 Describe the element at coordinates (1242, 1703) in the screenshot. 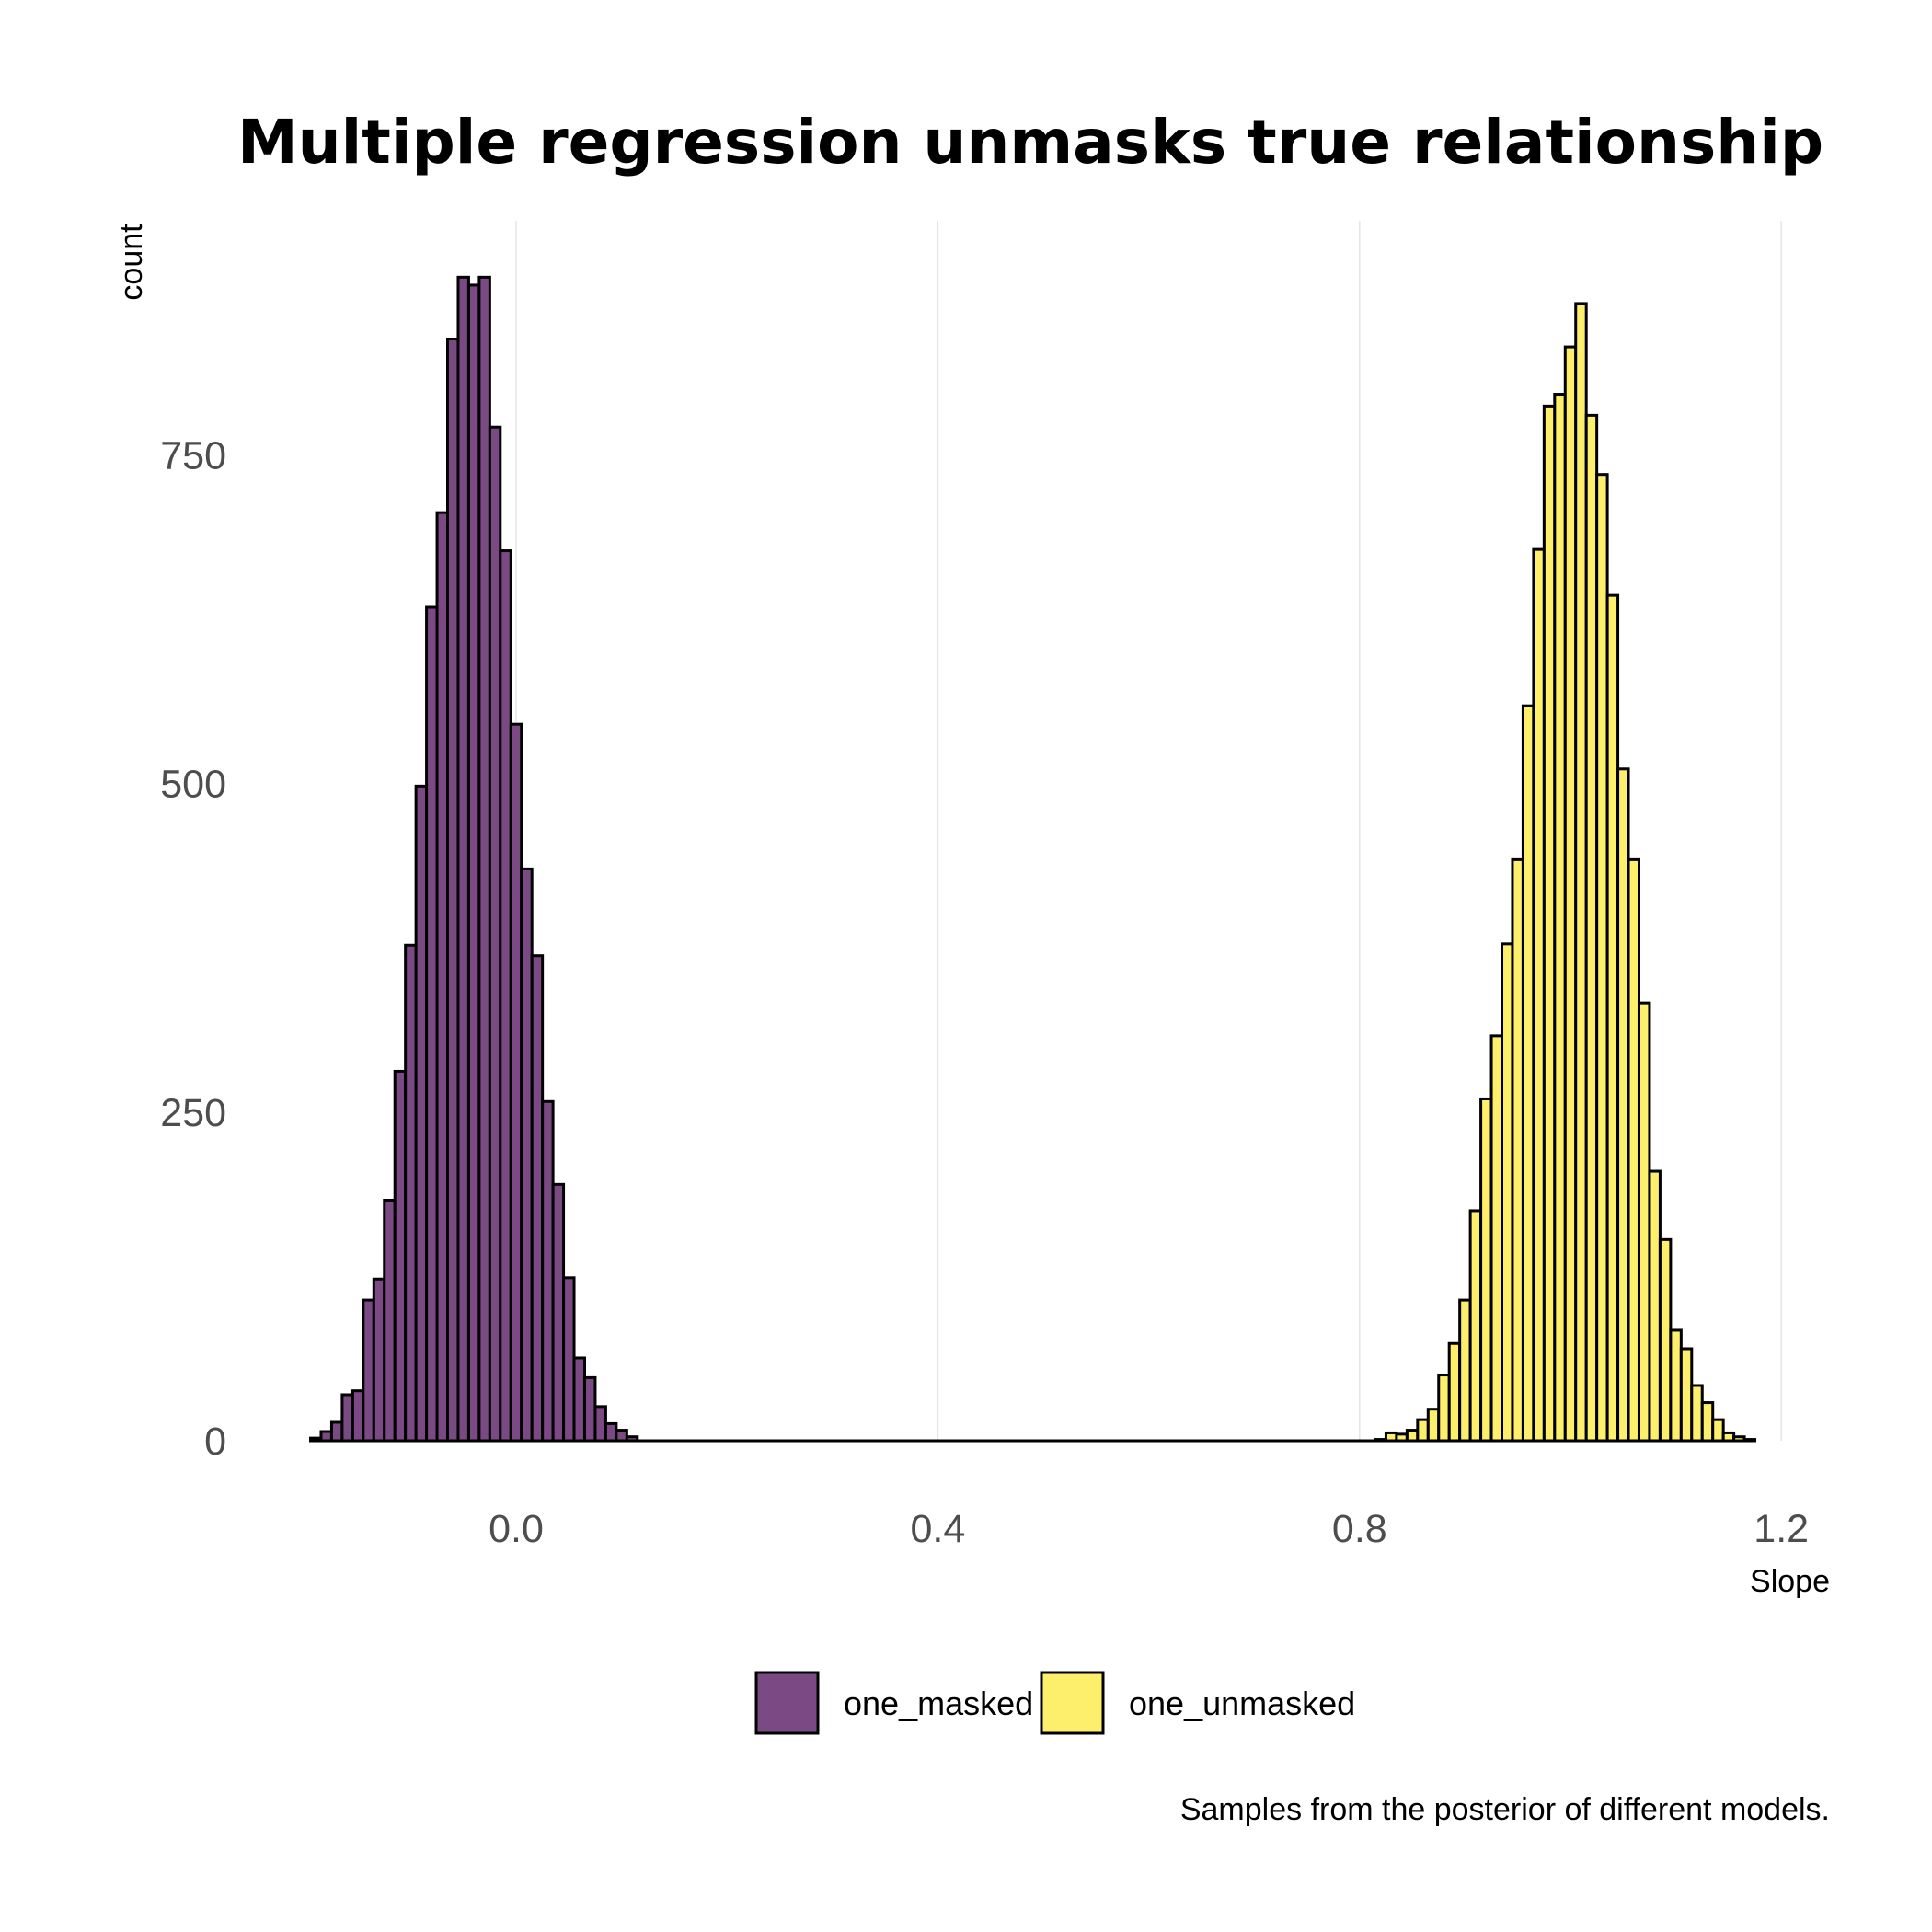

I see `legend-label-one-unmasked: one_unmasked` at that location.